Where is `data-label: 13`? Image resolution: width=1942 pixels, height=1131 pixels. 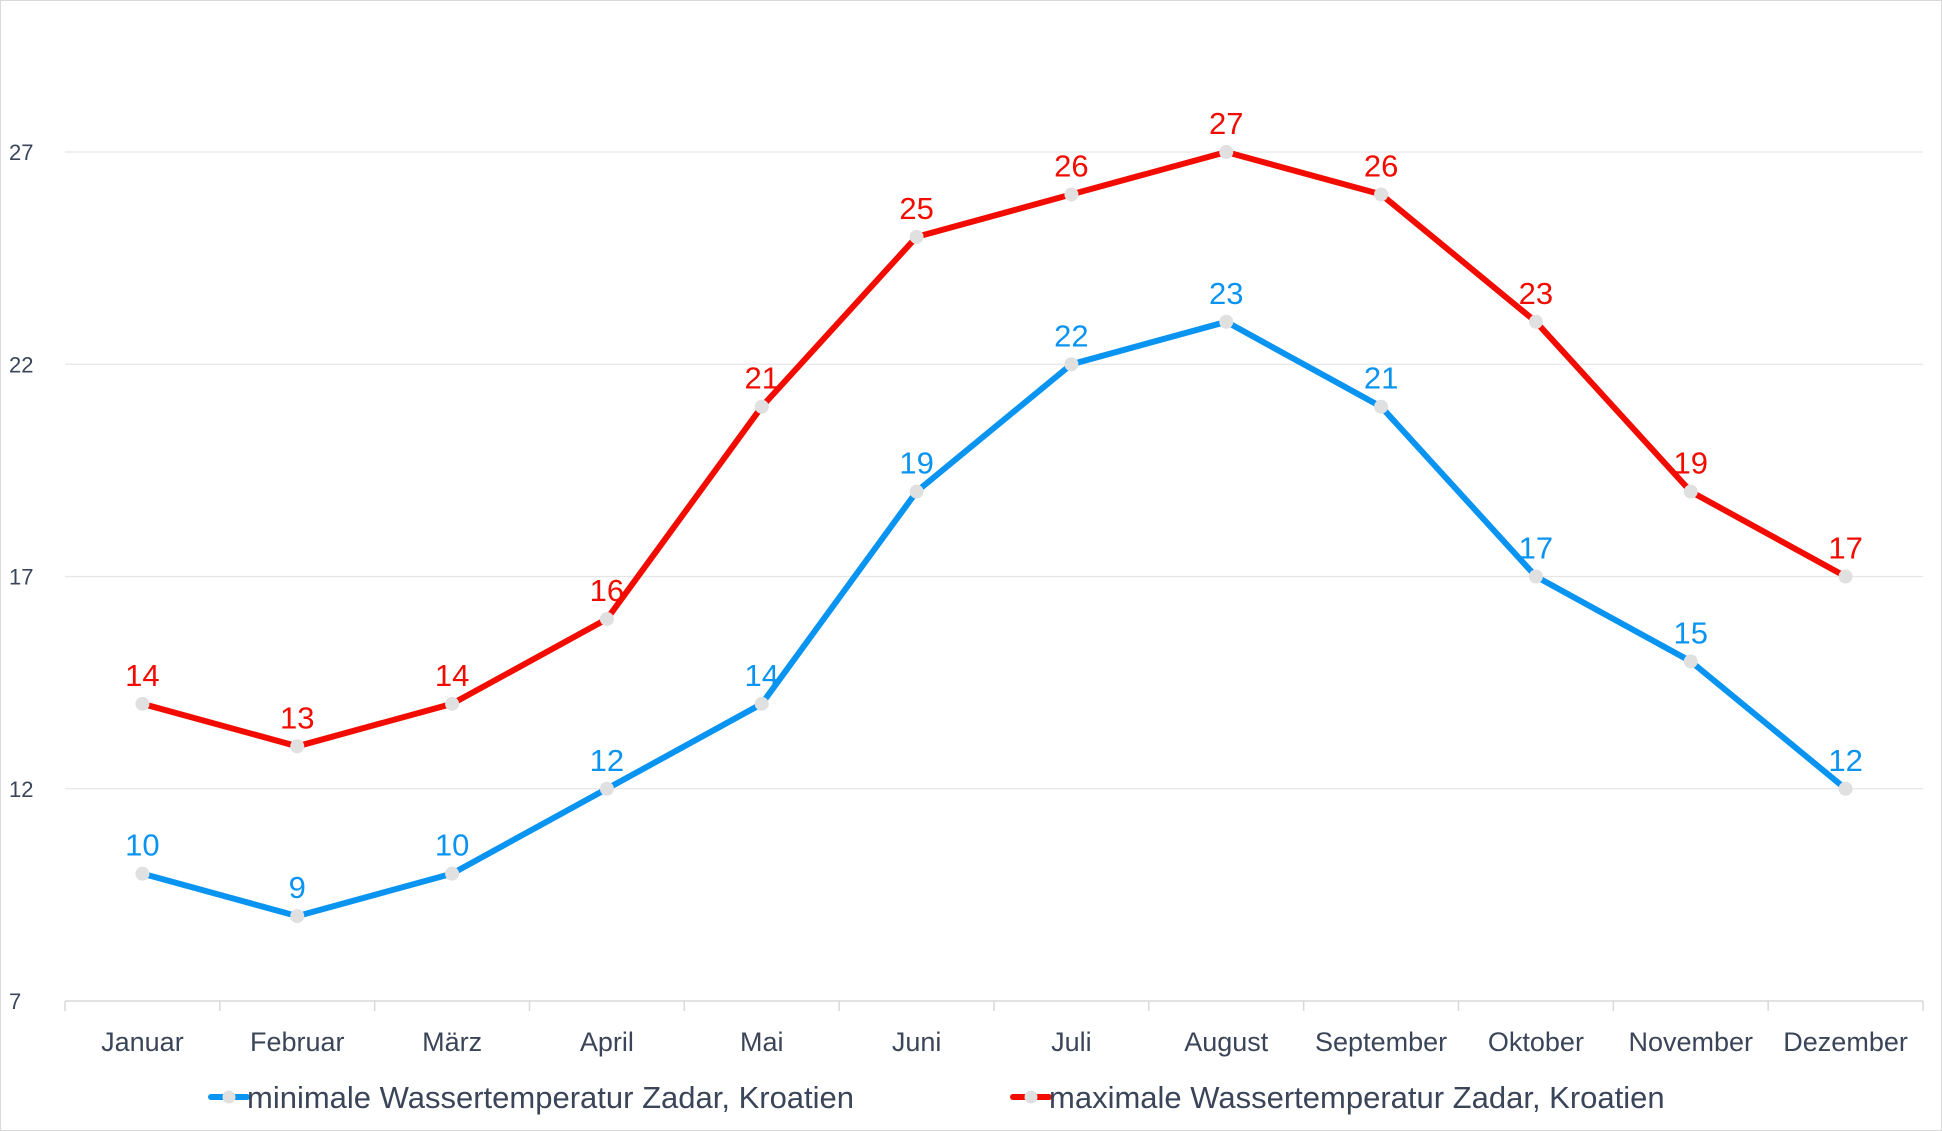 data-label: 13 is located at coordinates (297, 717).